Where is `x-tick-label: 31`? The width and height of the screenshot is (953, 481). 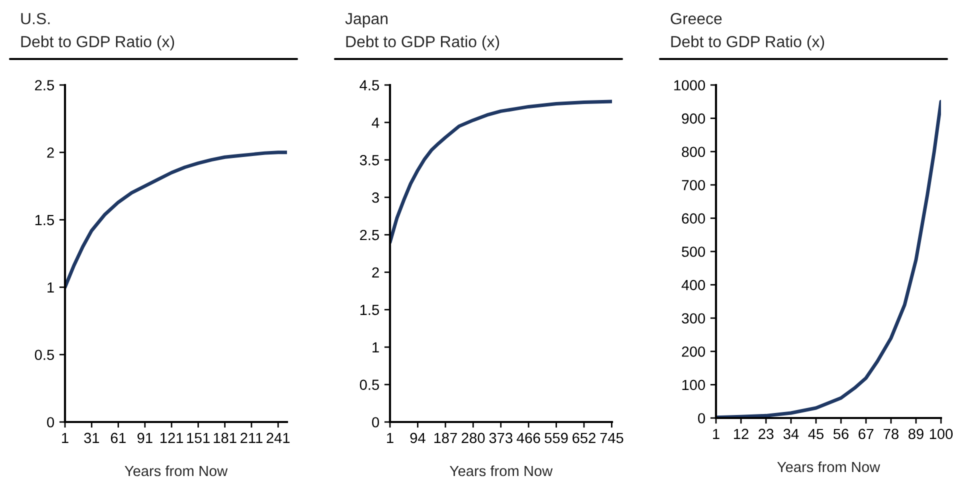 x-tick-label: 31 is located at coordinates (92, 438).